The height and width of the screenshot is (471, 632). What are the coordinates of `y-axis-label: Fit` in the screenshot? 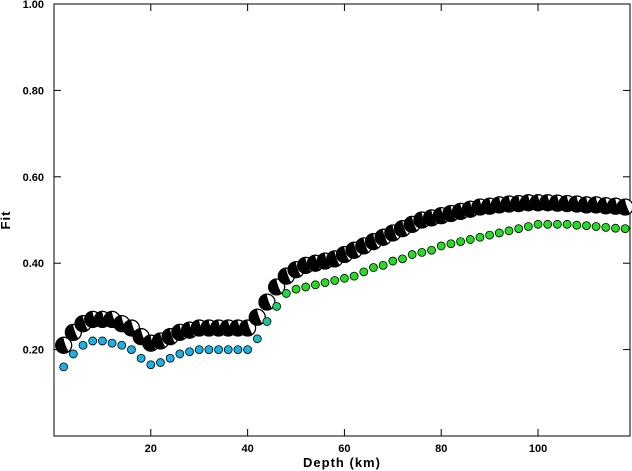 It's located at (6, 220).